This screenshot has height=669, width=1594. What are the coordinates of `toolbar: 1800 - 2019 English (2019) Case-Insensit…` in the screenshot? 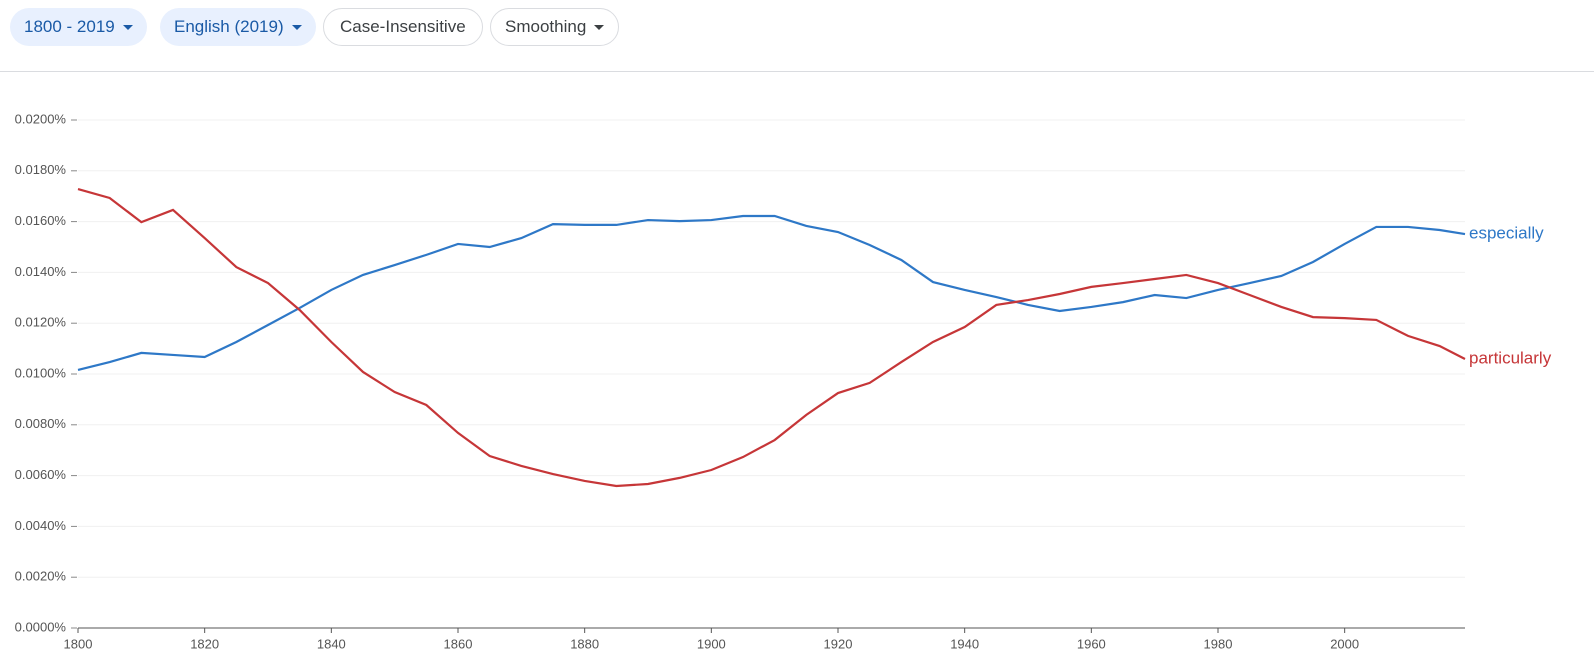 It's located at (797, 36).